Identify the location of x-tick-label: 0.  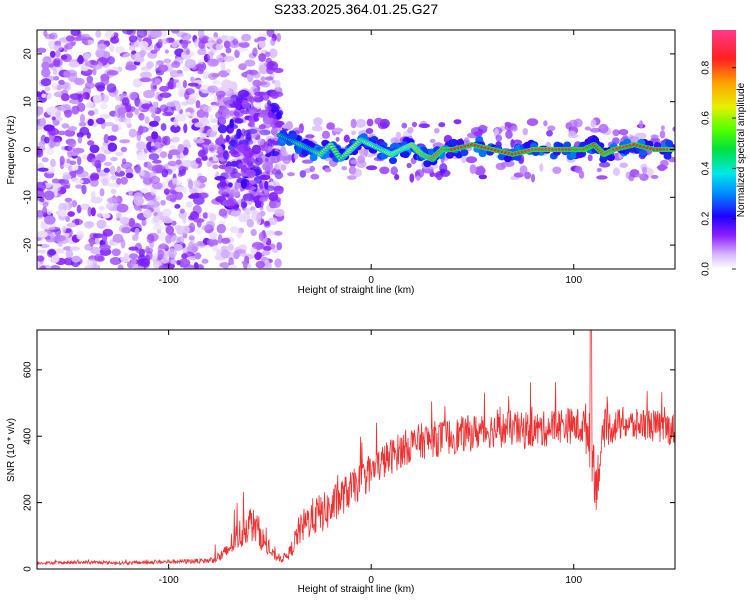
(371, 580).